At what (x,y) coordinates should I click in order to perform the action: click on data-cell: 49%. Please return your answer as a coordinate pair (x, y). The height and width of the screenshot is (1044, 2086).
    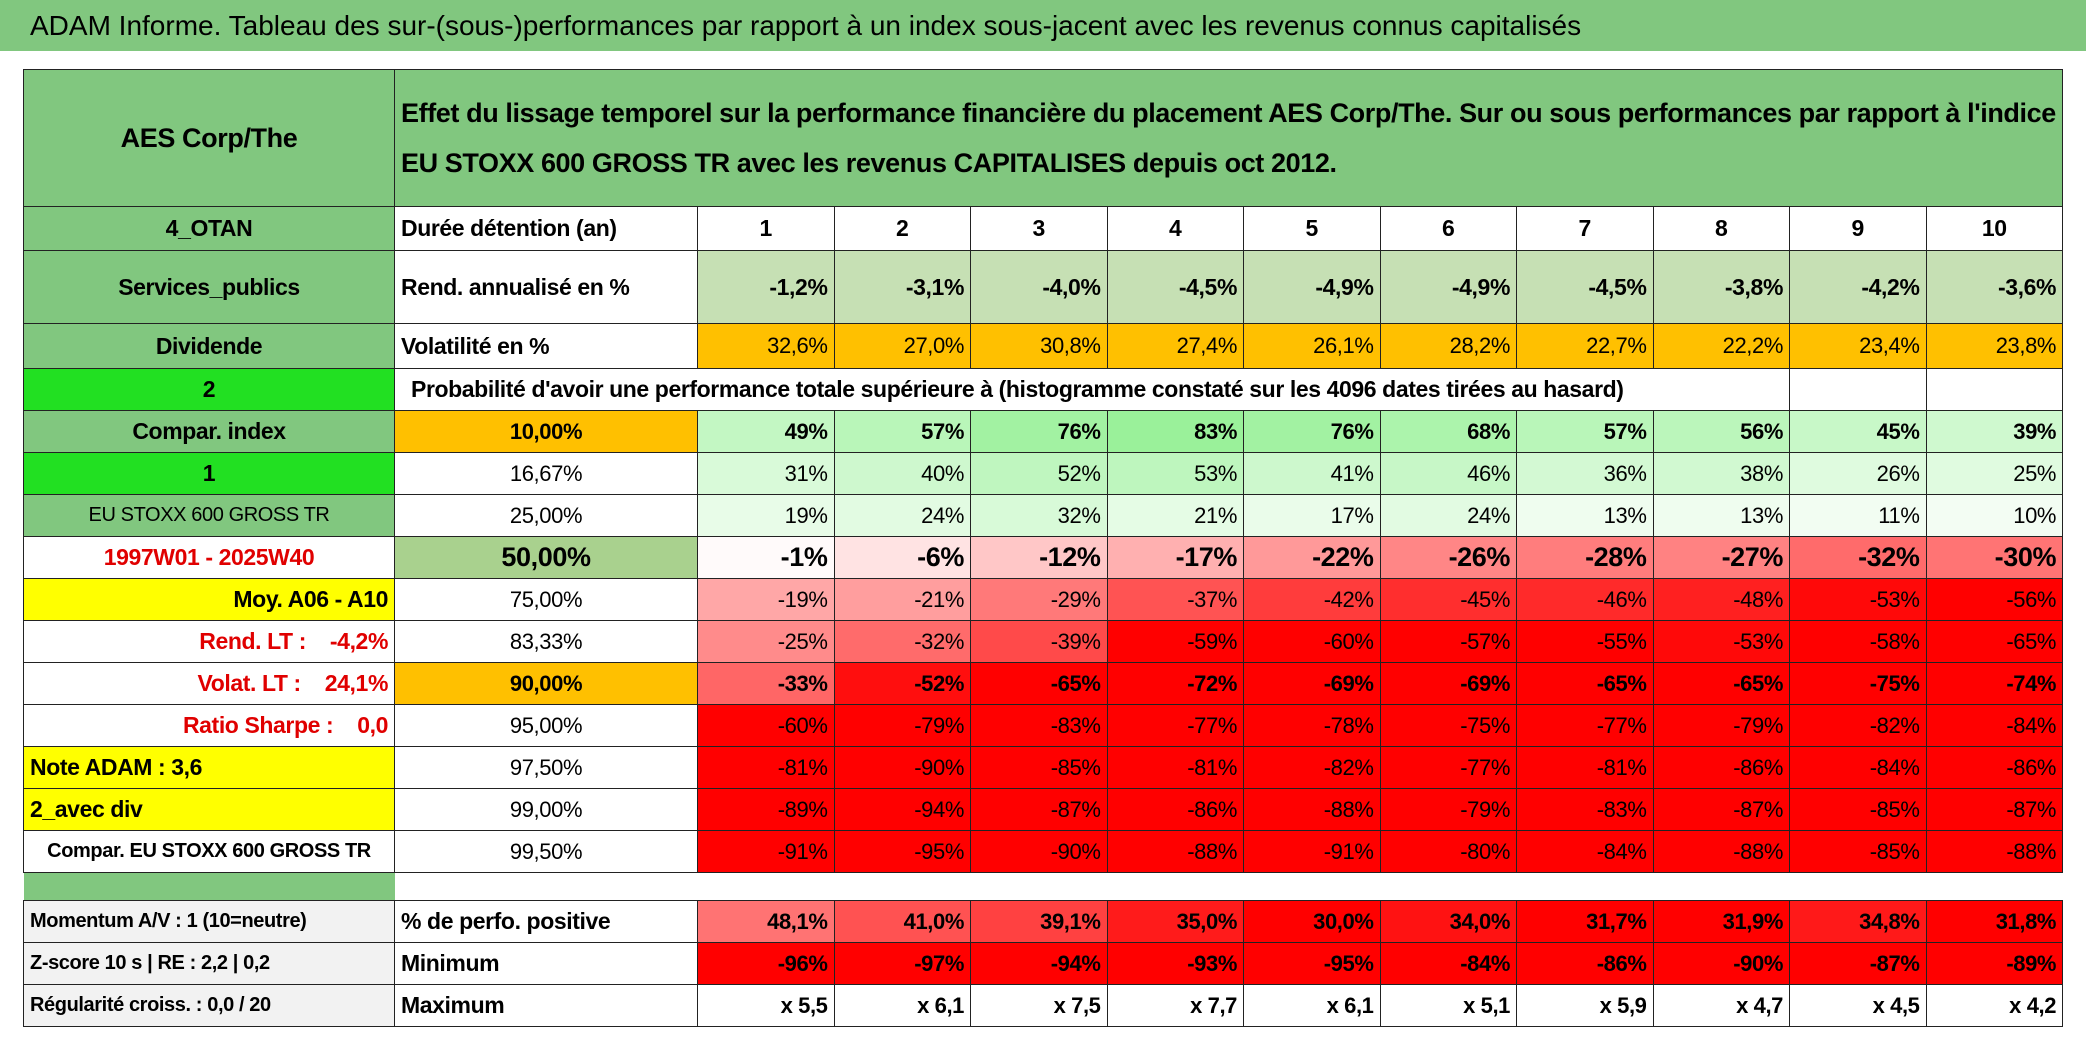
    Looking at the image, I should click on (766, 431).